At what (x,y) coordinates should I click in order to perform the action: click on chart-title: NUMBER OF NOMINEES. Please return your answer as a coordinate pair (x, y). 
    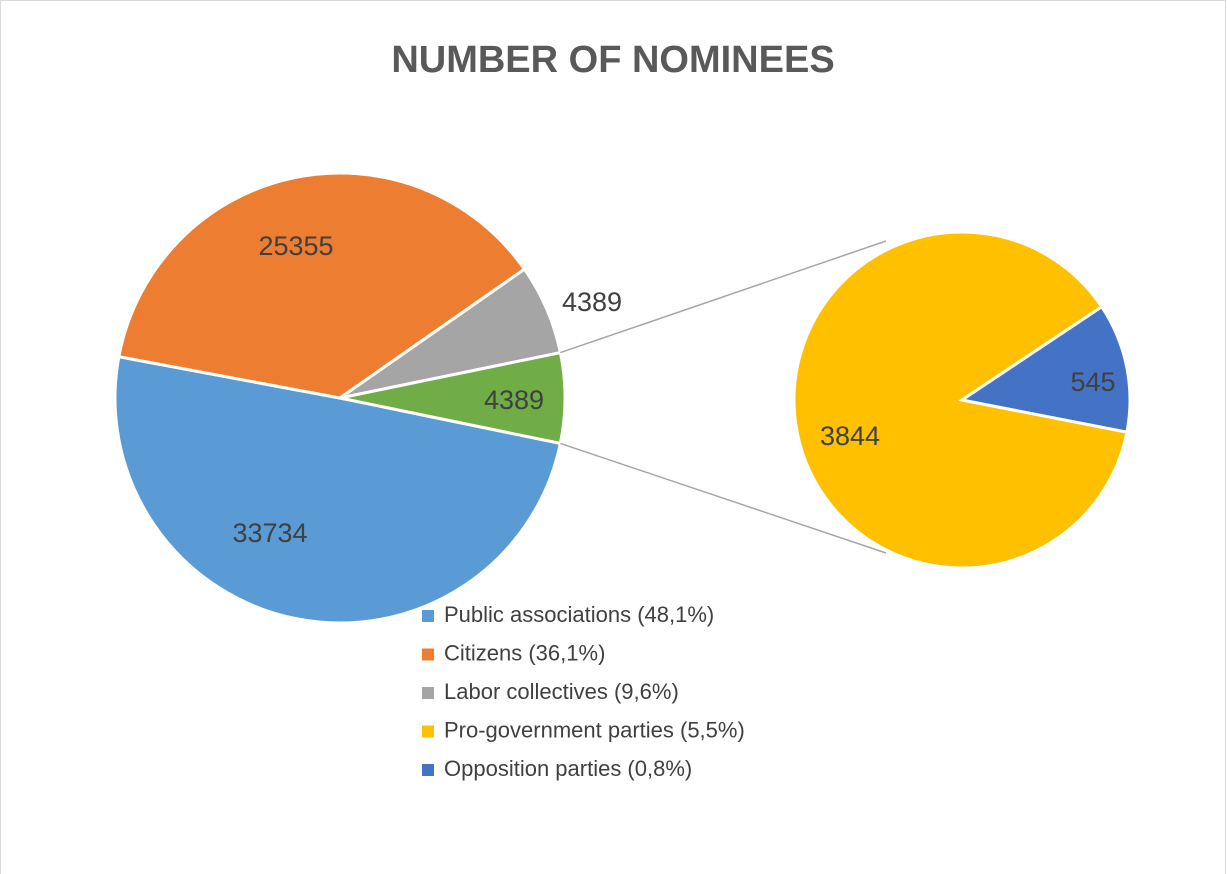
    Looking at the image, I should click on (612, 60).